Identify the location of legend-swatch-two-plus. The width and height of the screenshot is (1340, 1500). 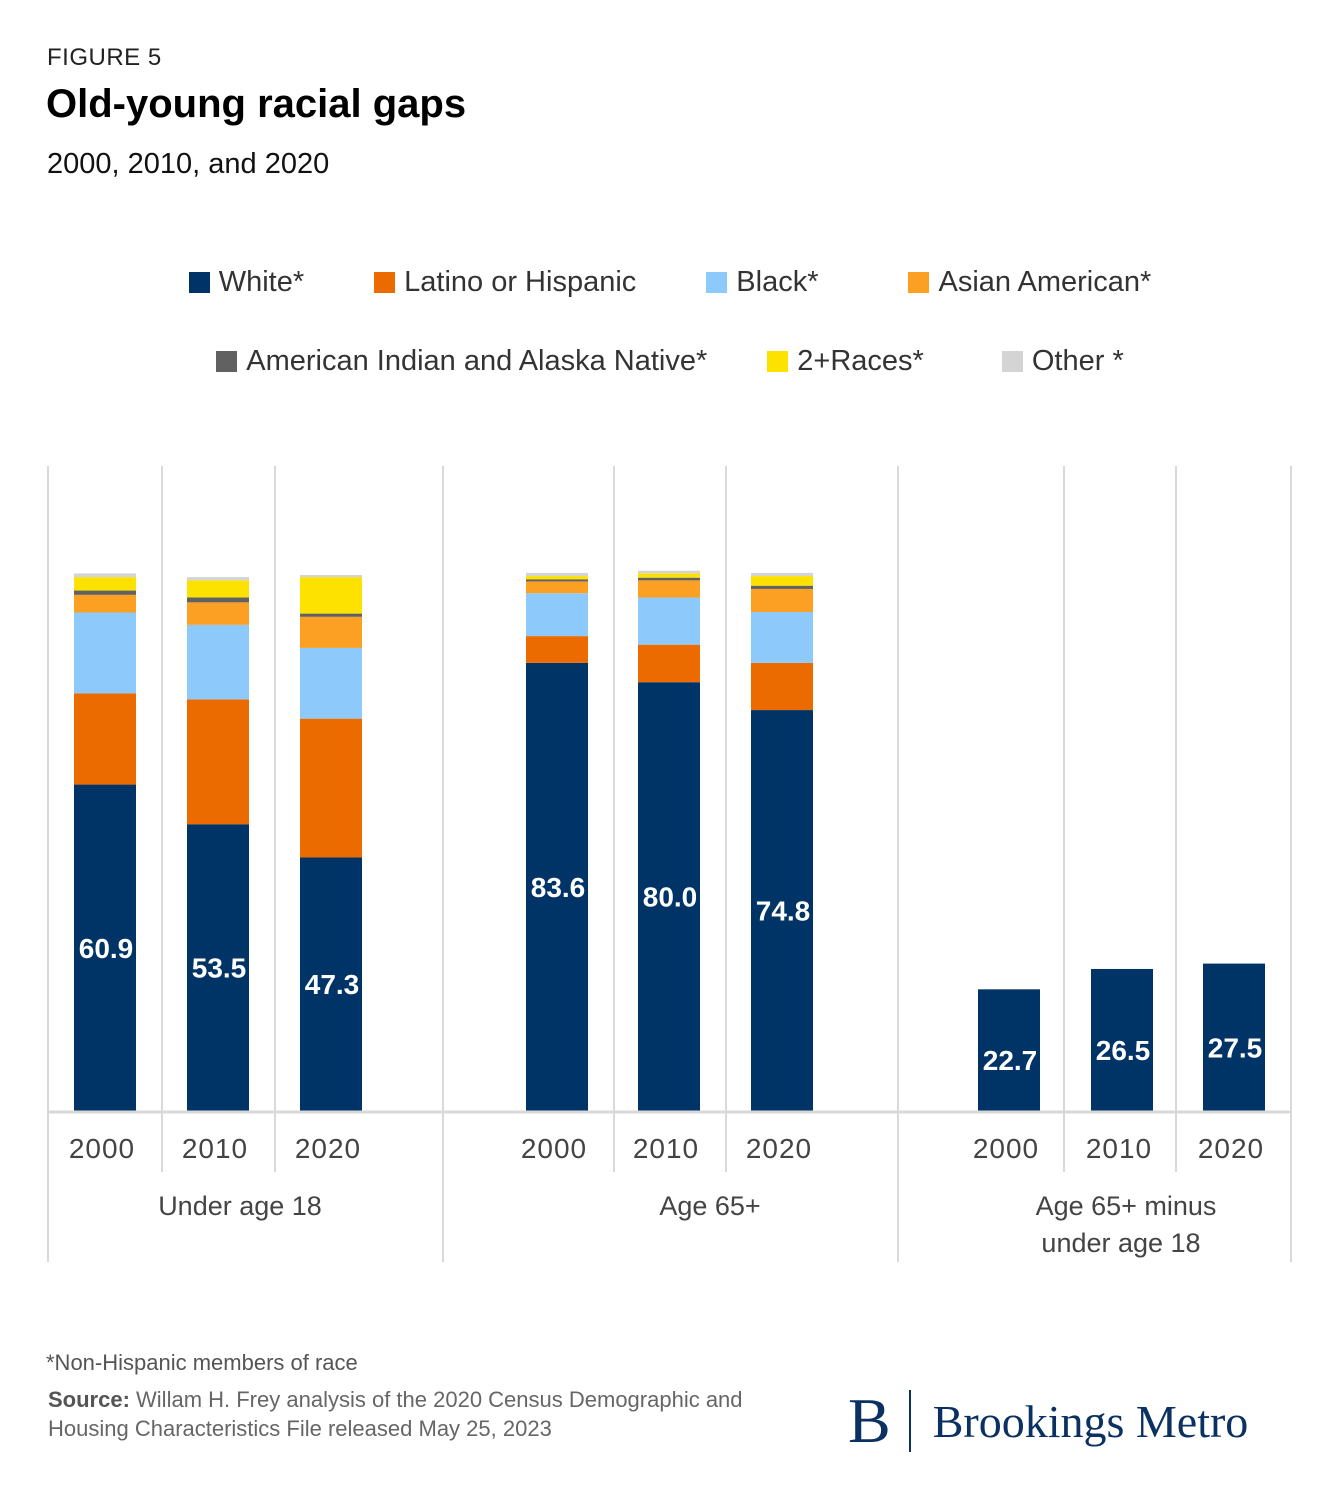
(778, 361).